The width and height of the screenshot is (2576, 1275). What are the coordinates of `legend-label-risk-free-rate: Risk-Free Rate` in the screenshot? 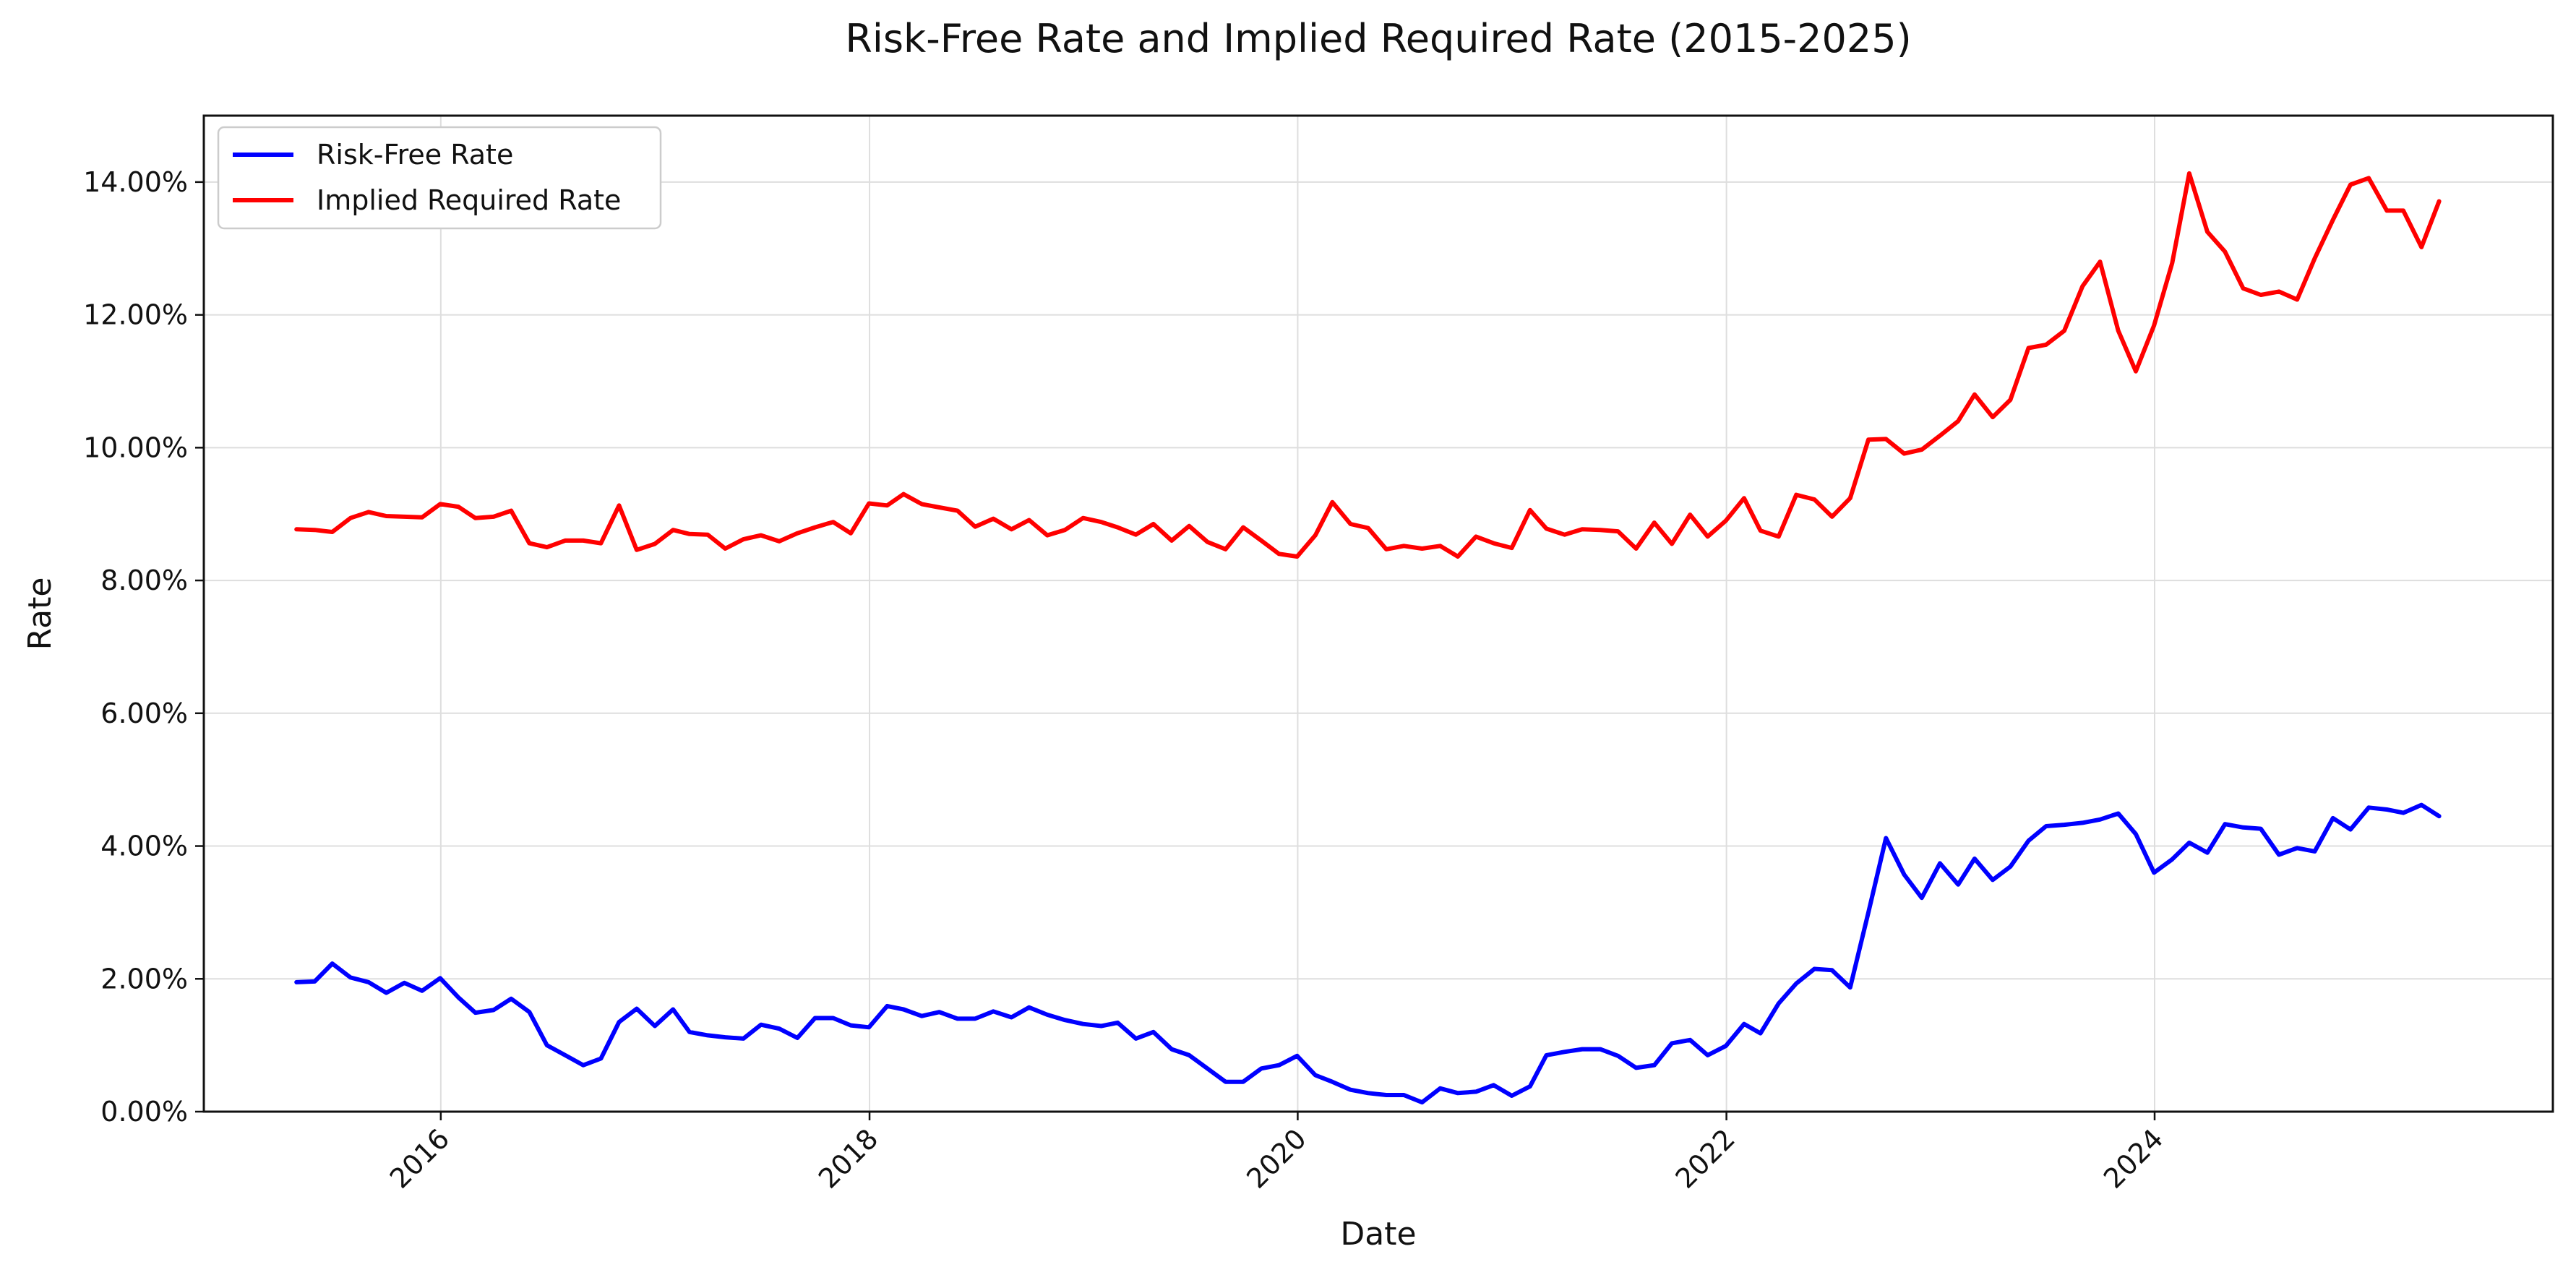 It's located at (415, 155).